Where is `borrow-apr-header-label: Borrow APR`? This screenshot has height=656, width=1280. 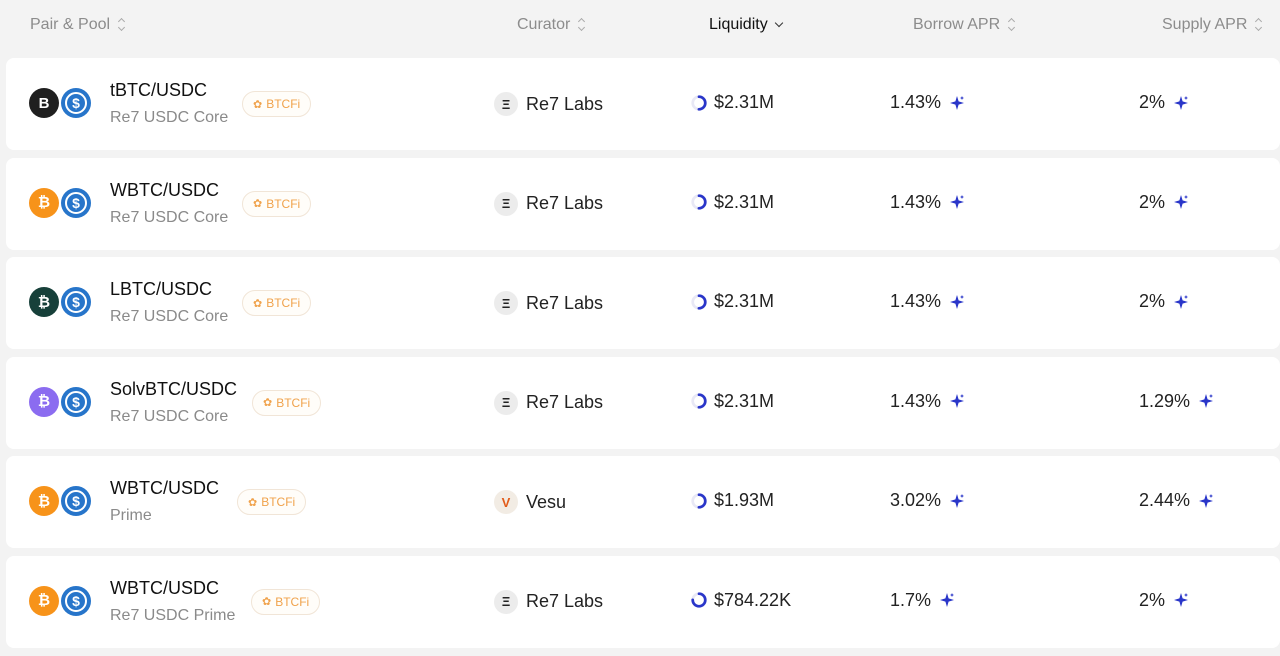 borrow-apr-header-label: Borrow APR is located at coordinates (957, 24).